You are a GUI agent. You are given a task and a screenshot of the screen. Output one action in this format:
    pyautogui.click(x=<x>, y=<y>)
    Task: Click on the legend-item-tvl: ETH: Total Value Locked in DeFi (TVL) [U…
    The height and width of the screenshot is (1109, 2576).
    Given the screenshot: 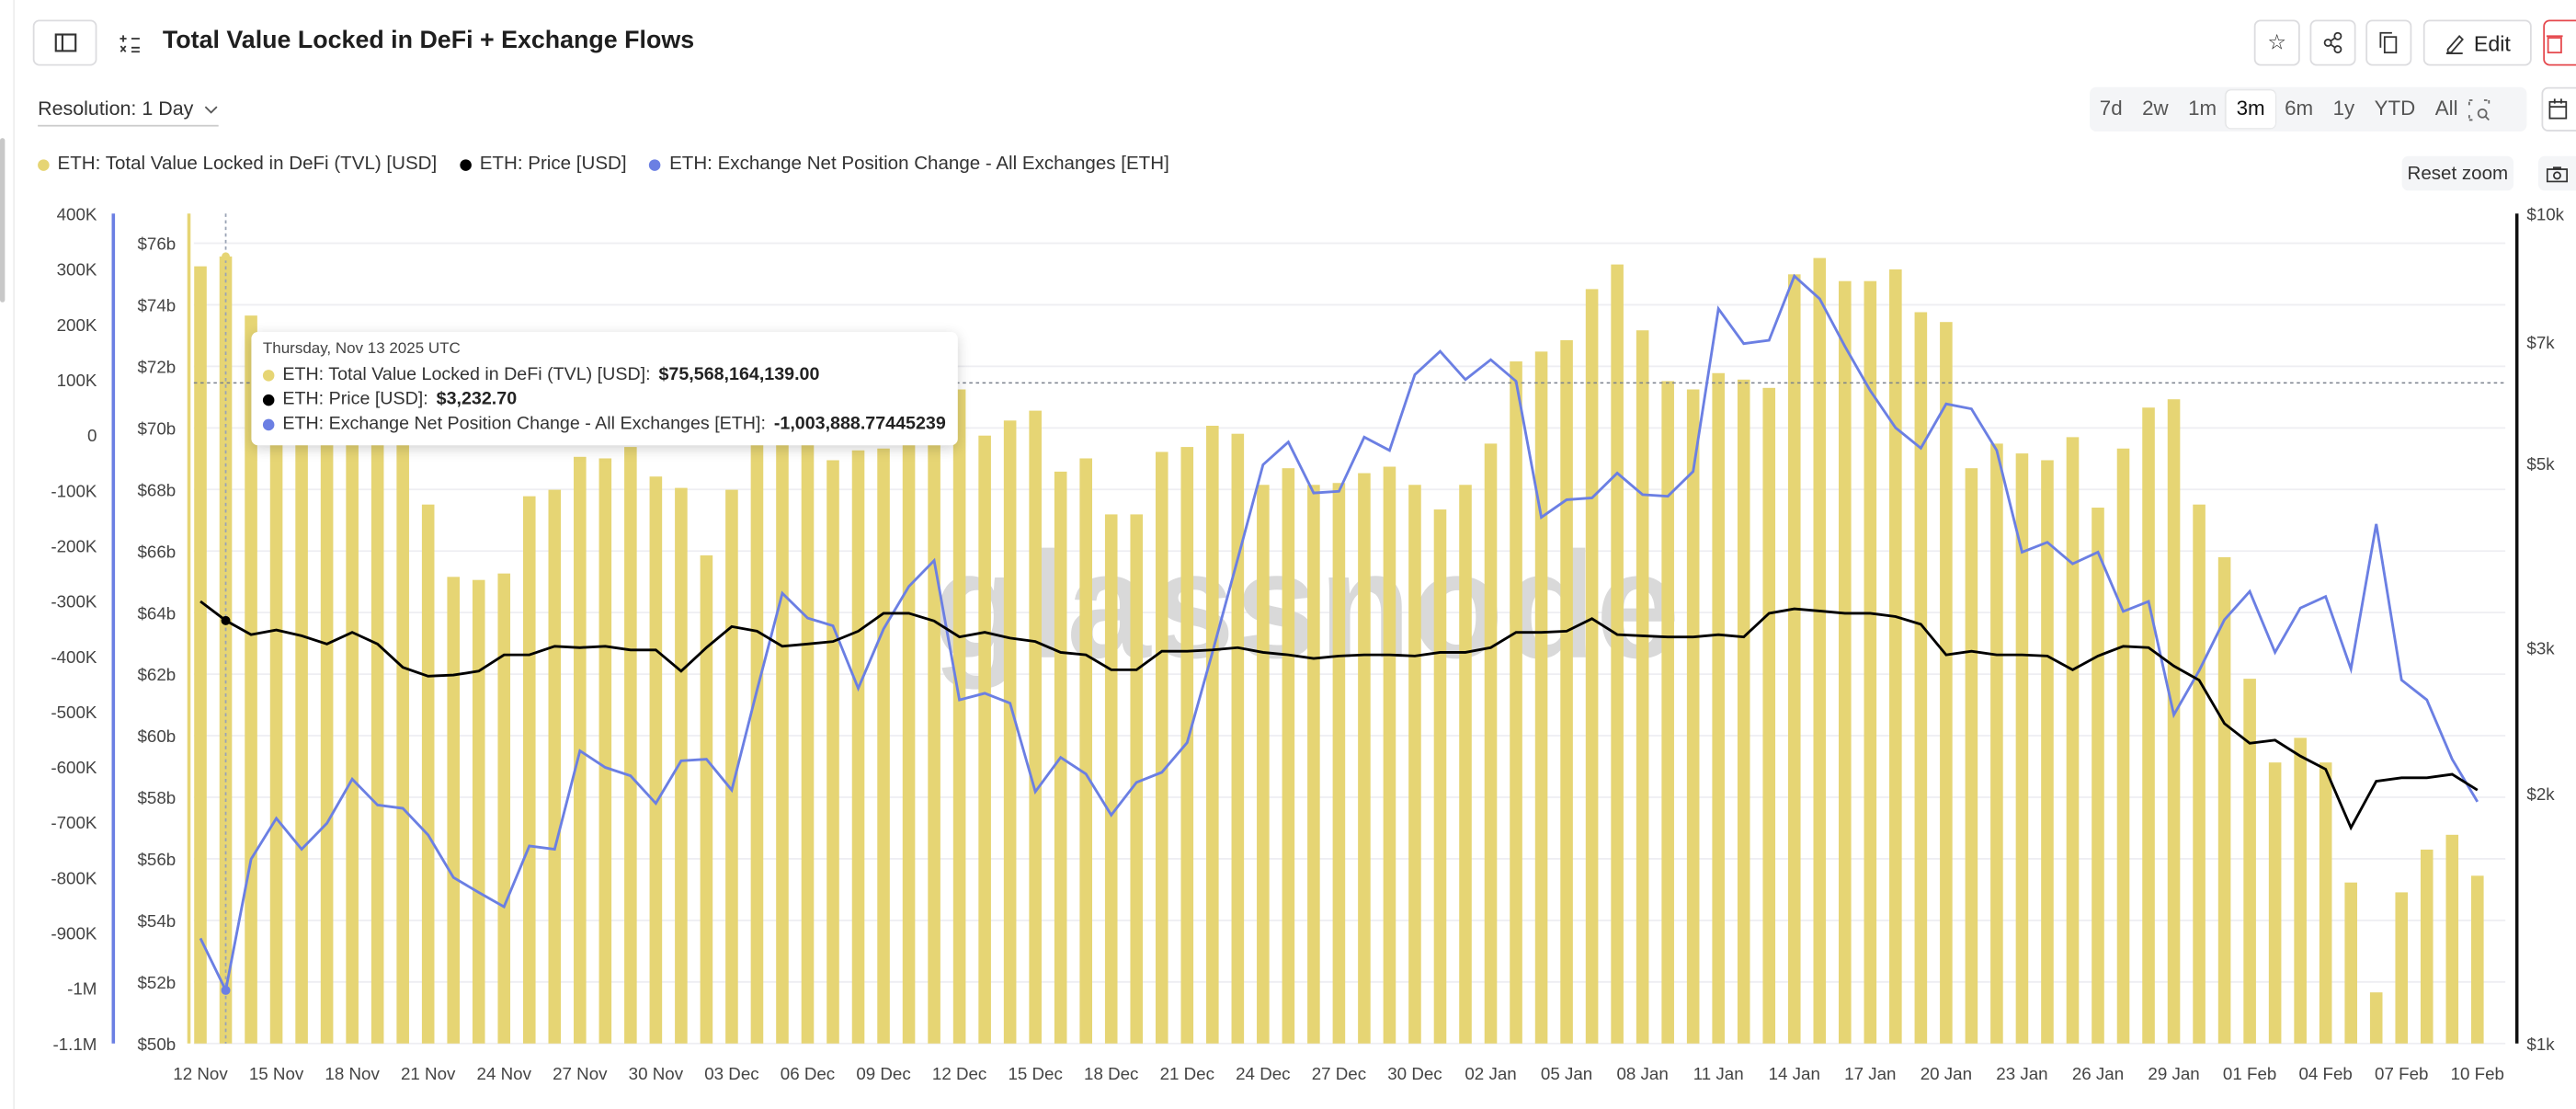 What is the action you would take?
    pyautogui.click(x=237, y=164)
    